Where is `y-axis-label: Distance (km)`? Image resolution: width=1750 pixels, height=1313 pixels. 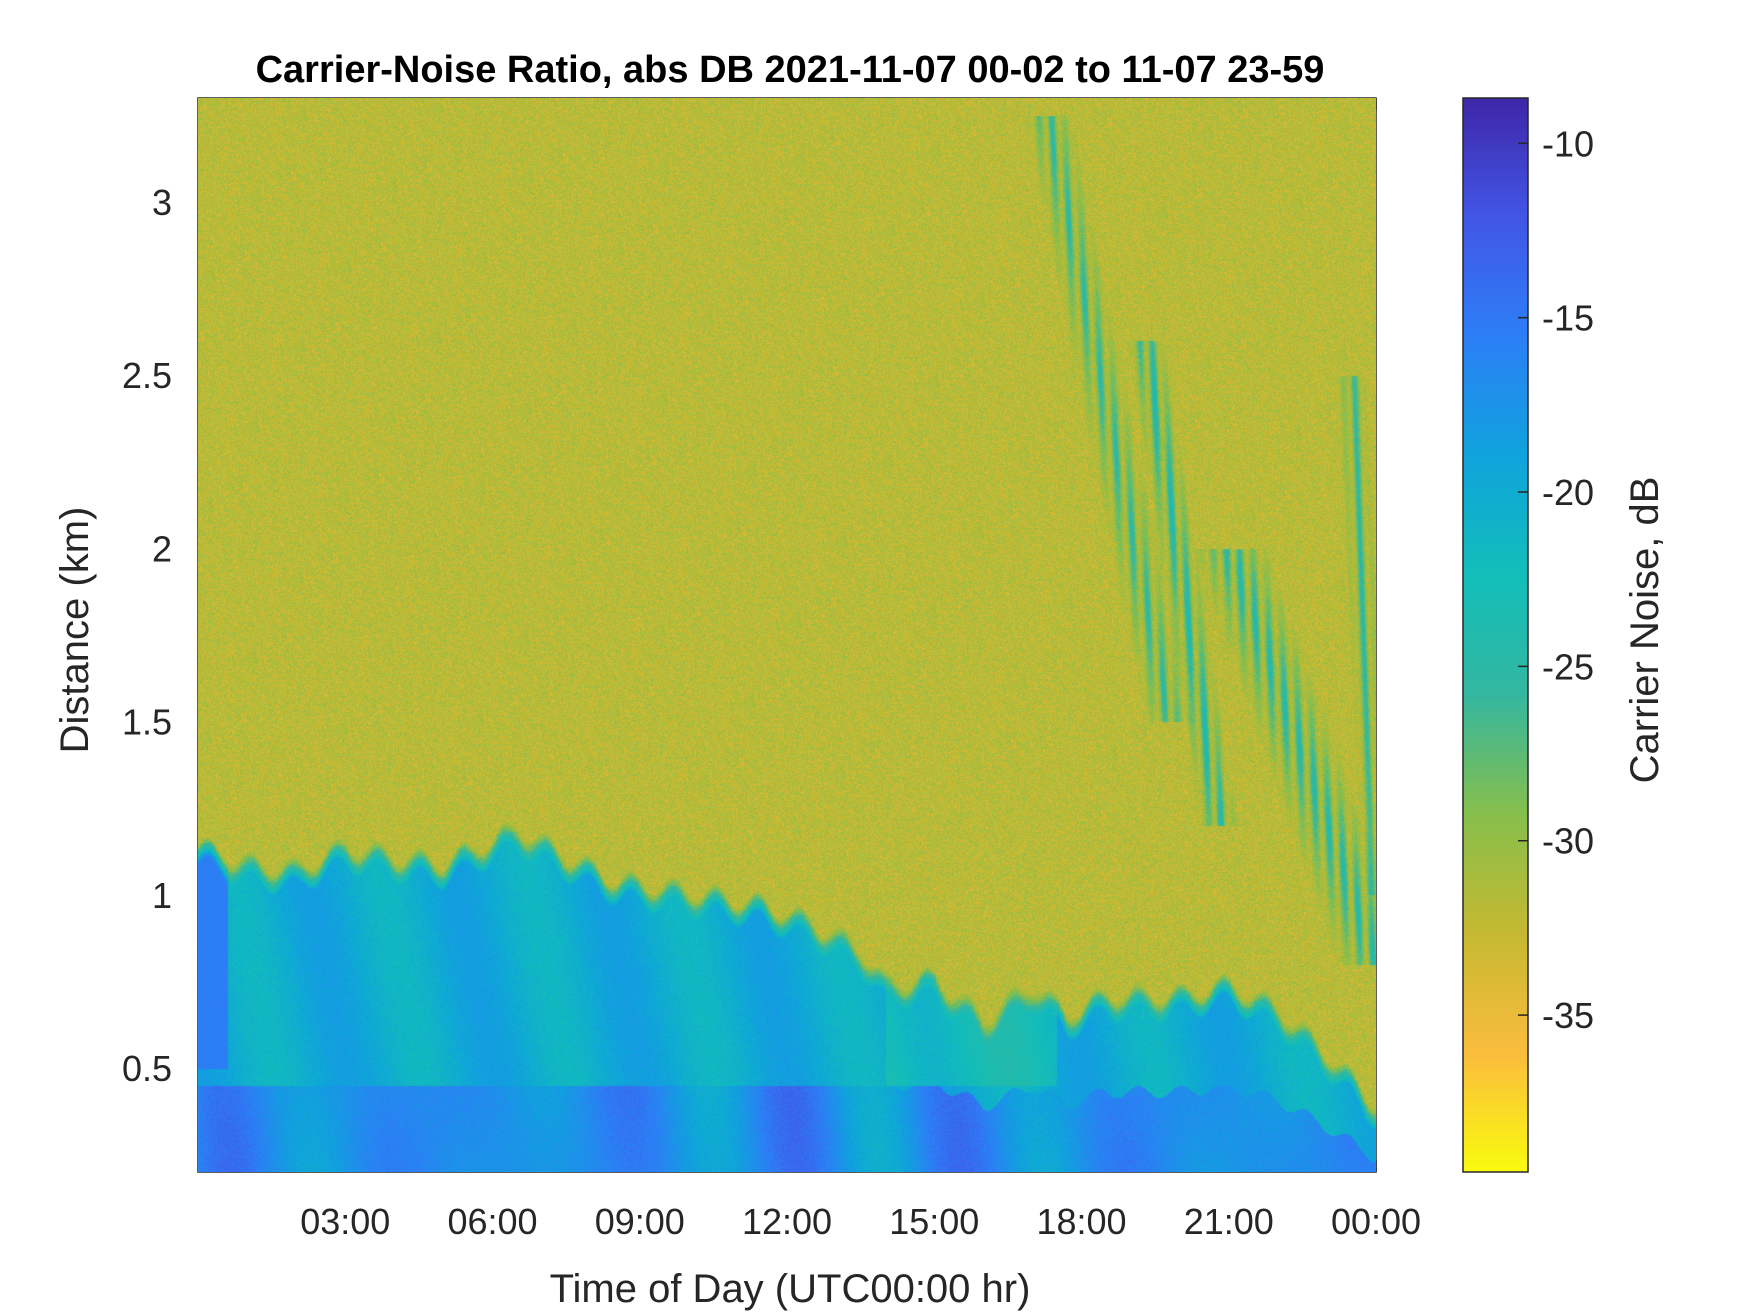 y-axis-label: Distance (km) is located at coordinates (75, 630).